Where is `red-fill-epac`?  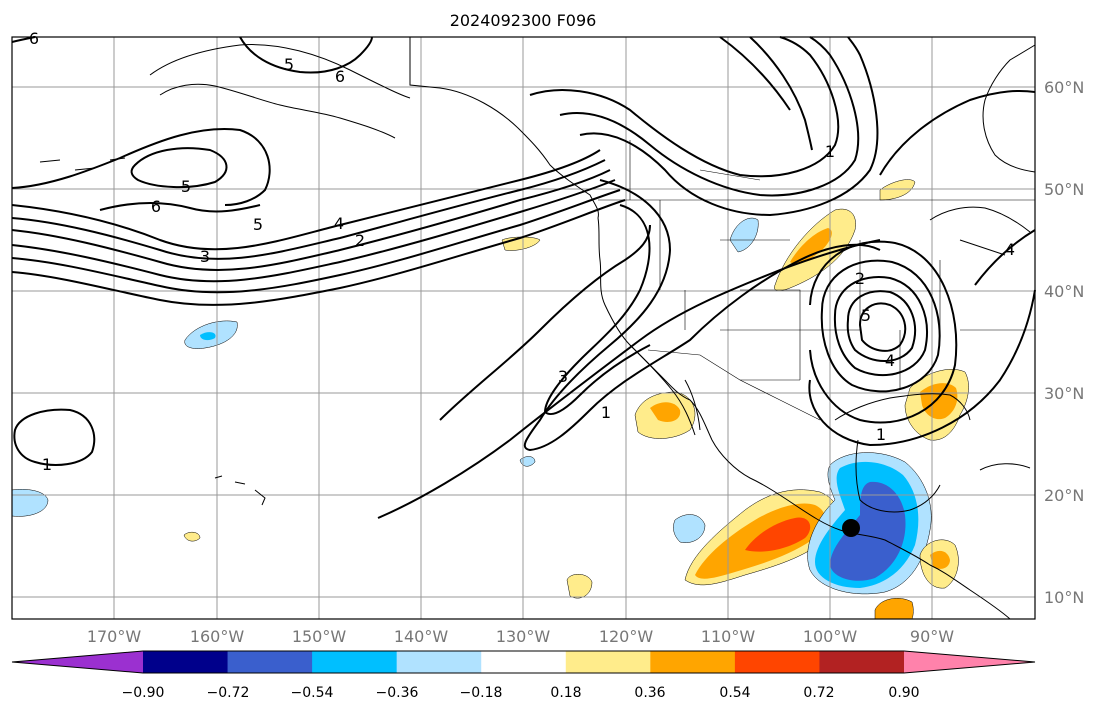 red-fill-epac is located at coordinates (778, 534).